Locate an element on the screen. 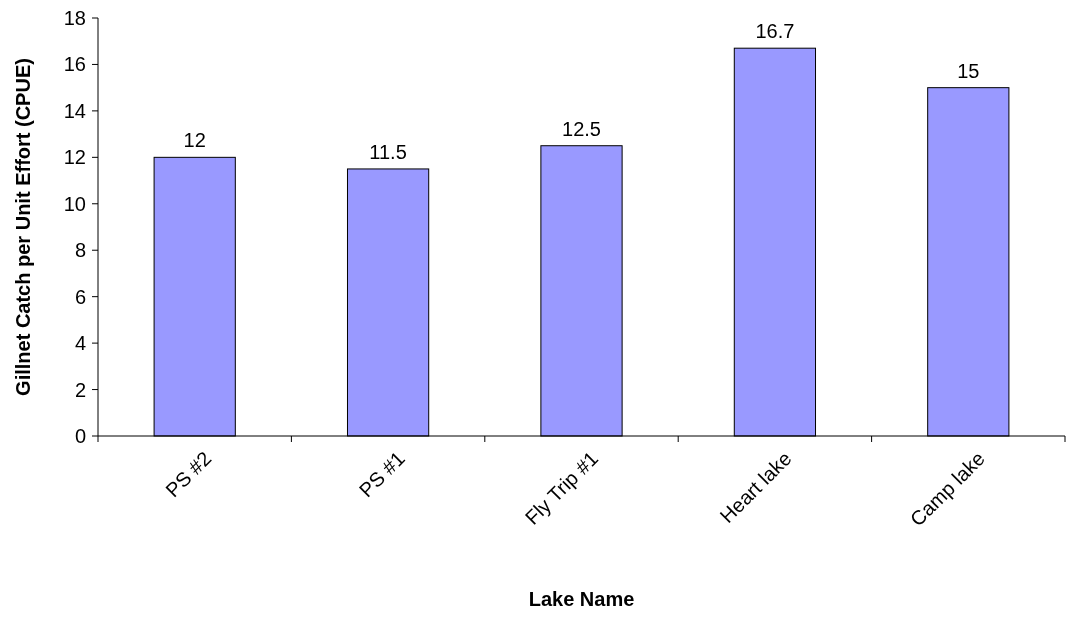 This screenshot has width=1087, height=618. y-tick-label: 12 is located at coordinates (74, 157).